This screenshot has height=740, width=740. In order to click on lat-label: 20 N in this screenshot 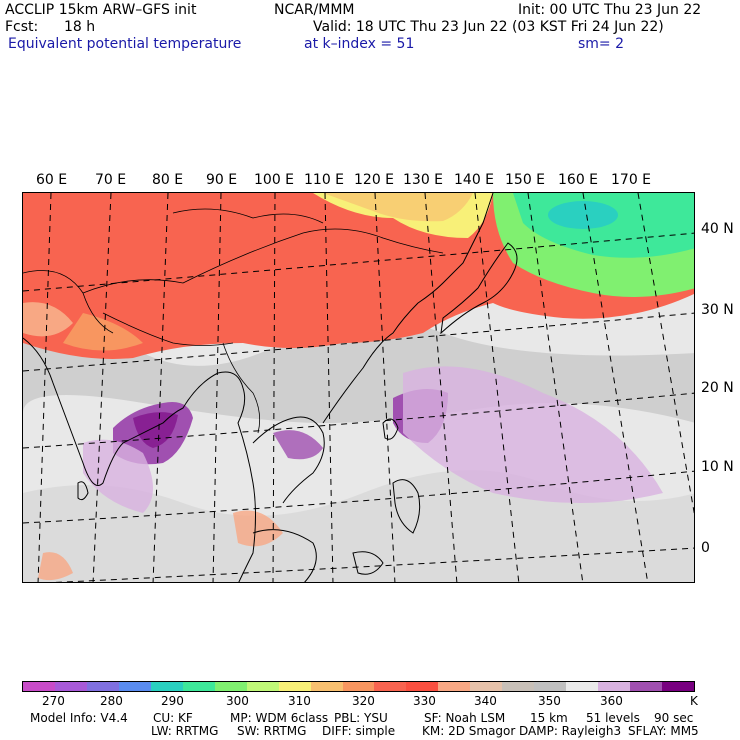, I will do `click(717, 388)`.